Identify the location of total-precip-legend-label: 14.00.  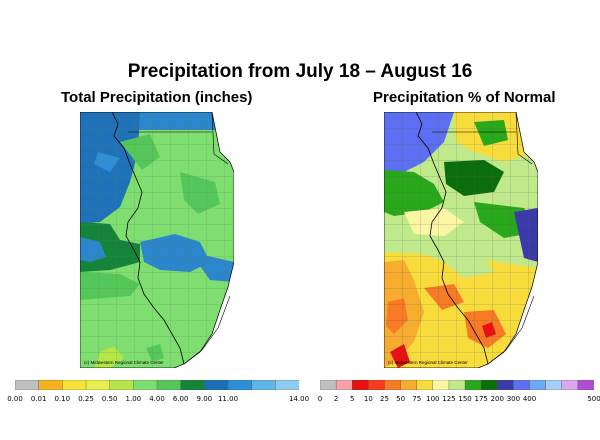
(299, 399).